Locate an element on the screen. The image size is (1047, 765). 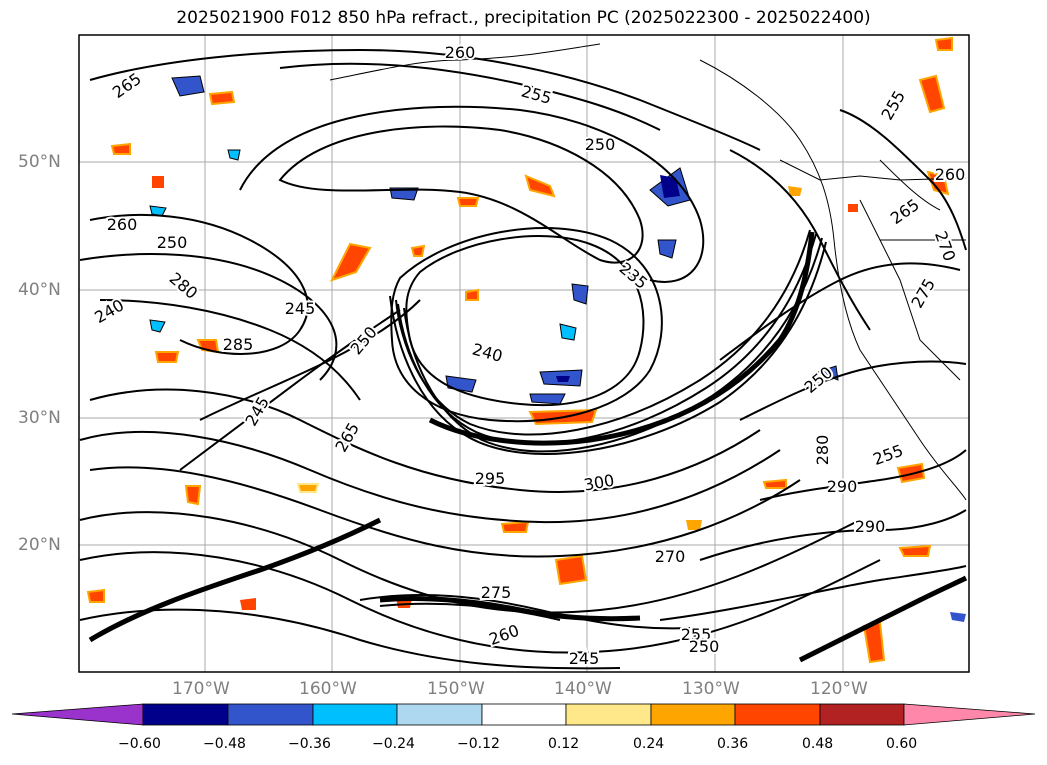
lon-label-150w: 150°W is located at coordinates (456, 689).